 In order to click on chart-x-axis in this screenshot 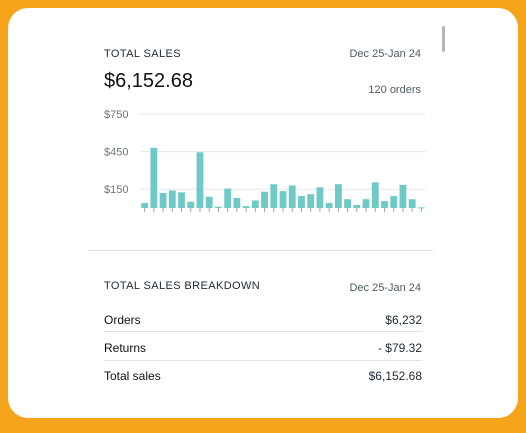, I will do `click(283, 210)`.